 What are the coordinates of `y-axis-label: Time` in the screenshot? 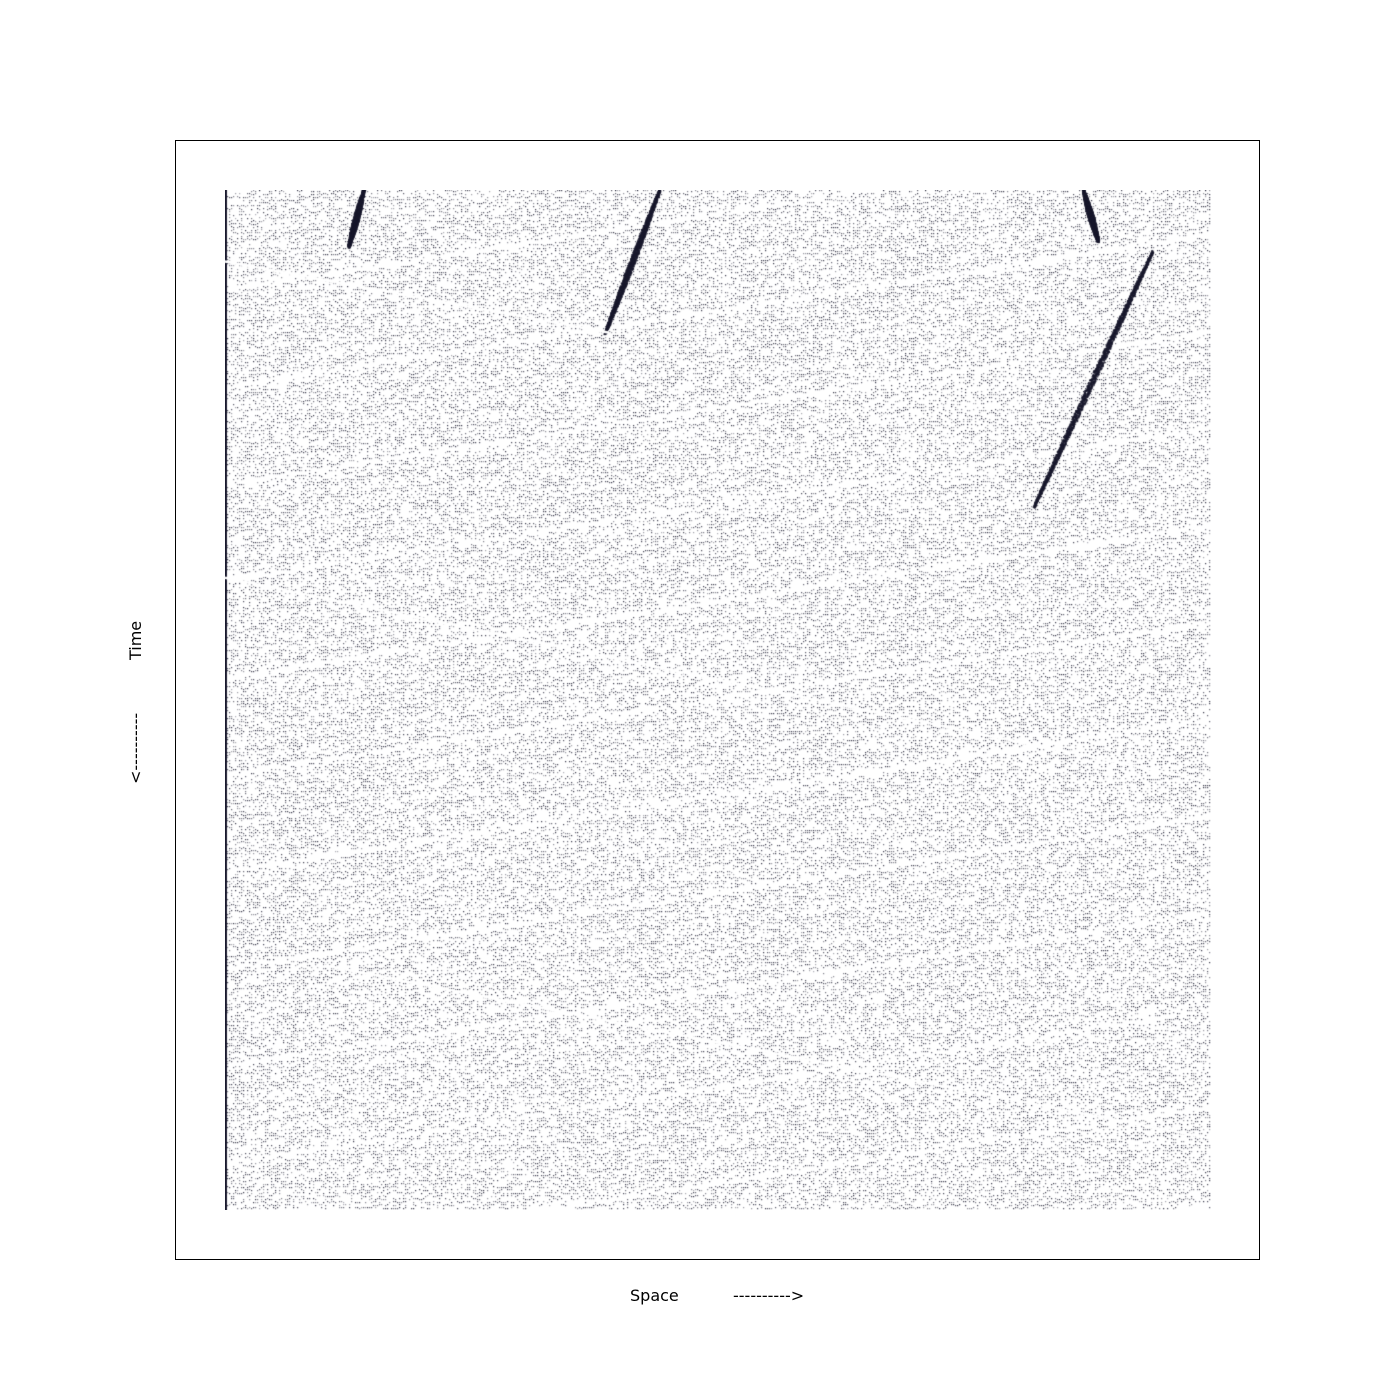 It's located at (135, 640).